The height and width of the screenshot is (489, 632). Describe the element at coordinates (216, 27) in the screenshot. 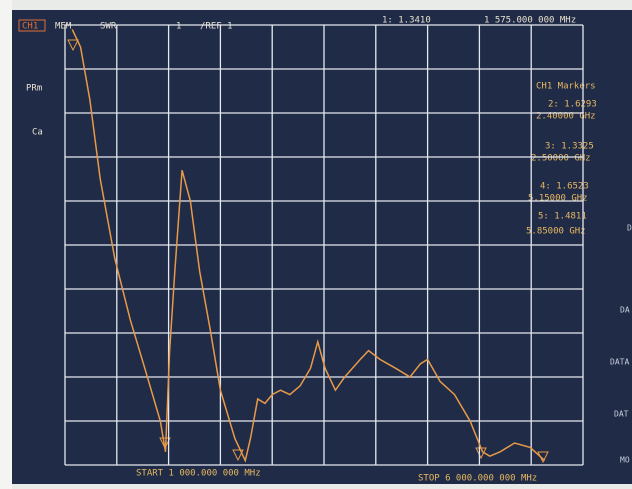

I see `reference: /REF 1` at that location.